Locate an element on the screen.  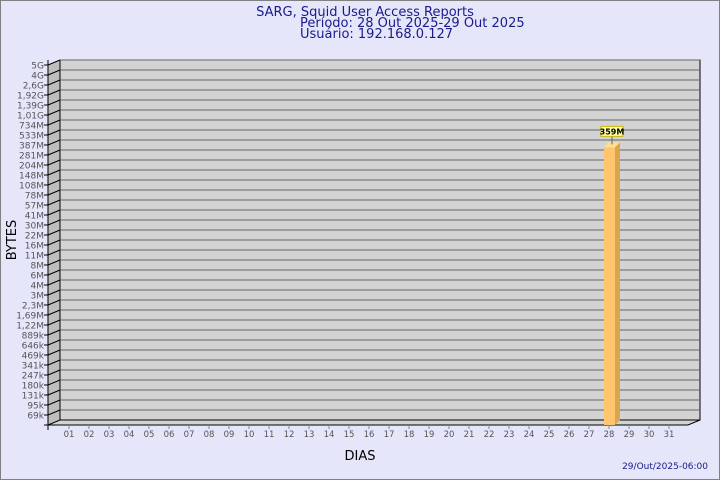
x-tick-label: 03 is located at coordinates (109, 435).